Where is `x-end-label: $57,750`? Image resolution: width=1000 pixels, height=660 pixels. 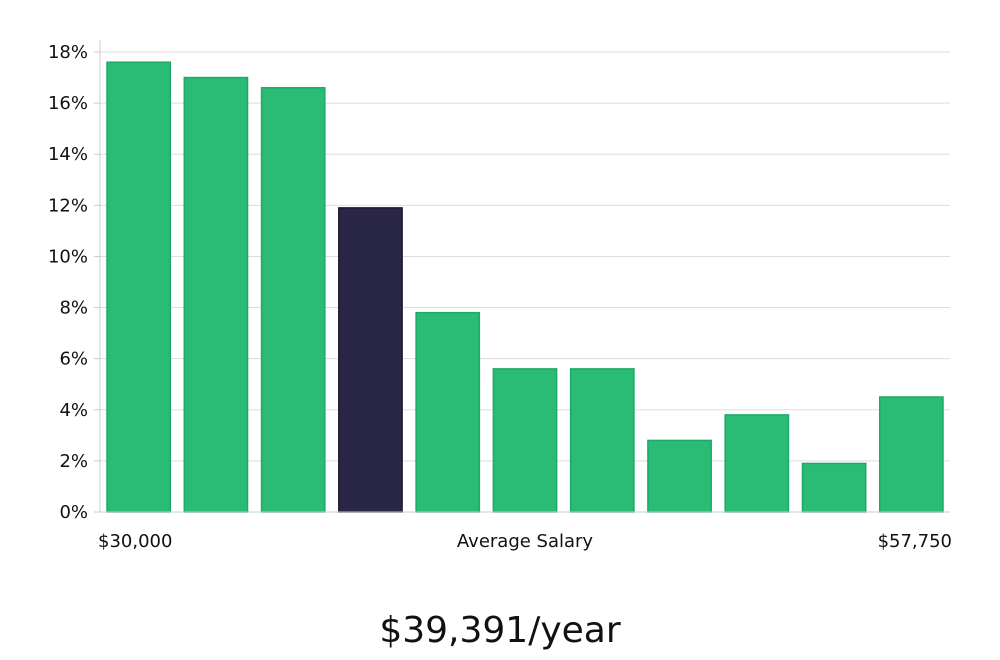
x-end-label: $57,750 is located at coordinates (915, 541).